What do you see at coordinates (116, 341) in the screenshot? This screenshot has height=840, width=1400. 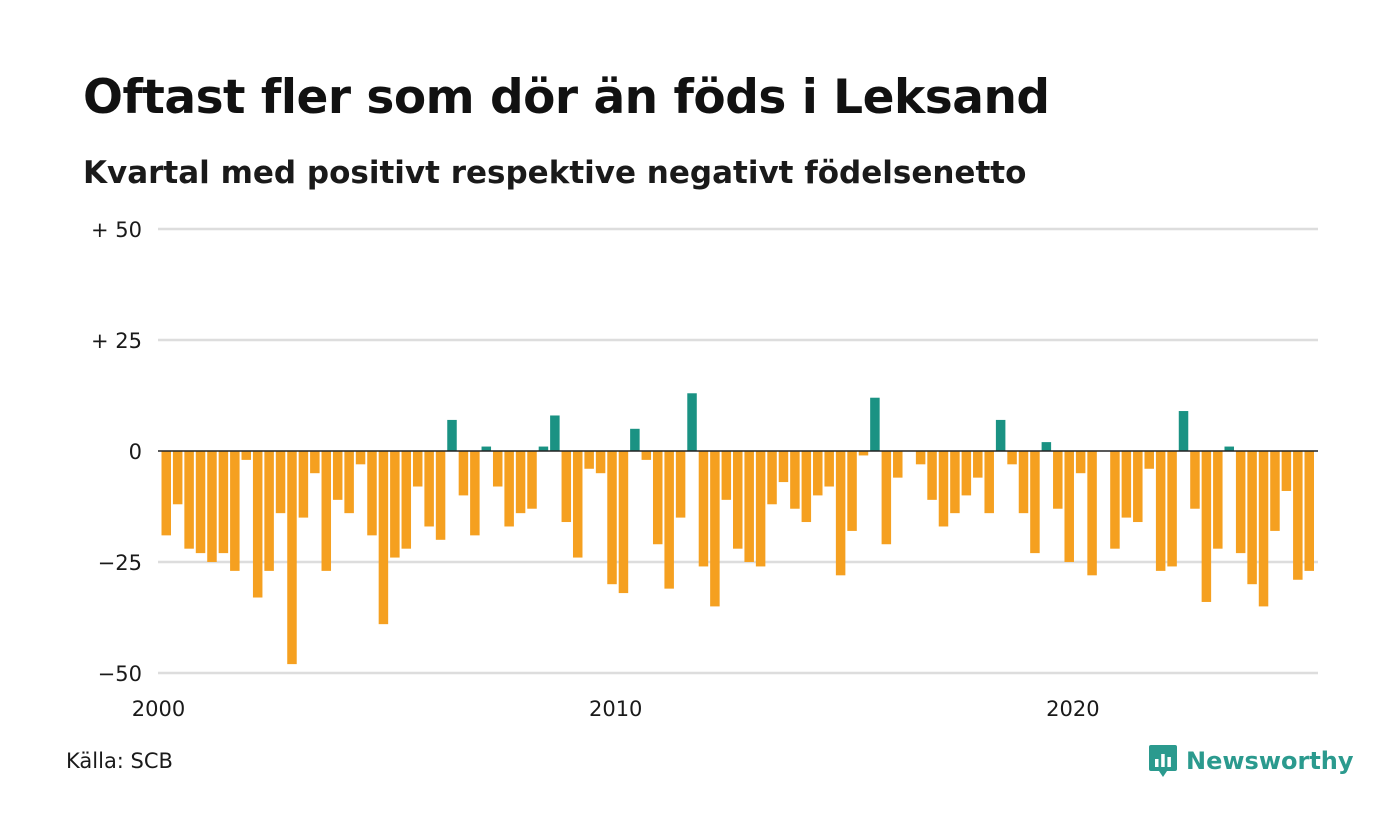 I see `y-tick-label: + 25` at bounding box center [116, 341].